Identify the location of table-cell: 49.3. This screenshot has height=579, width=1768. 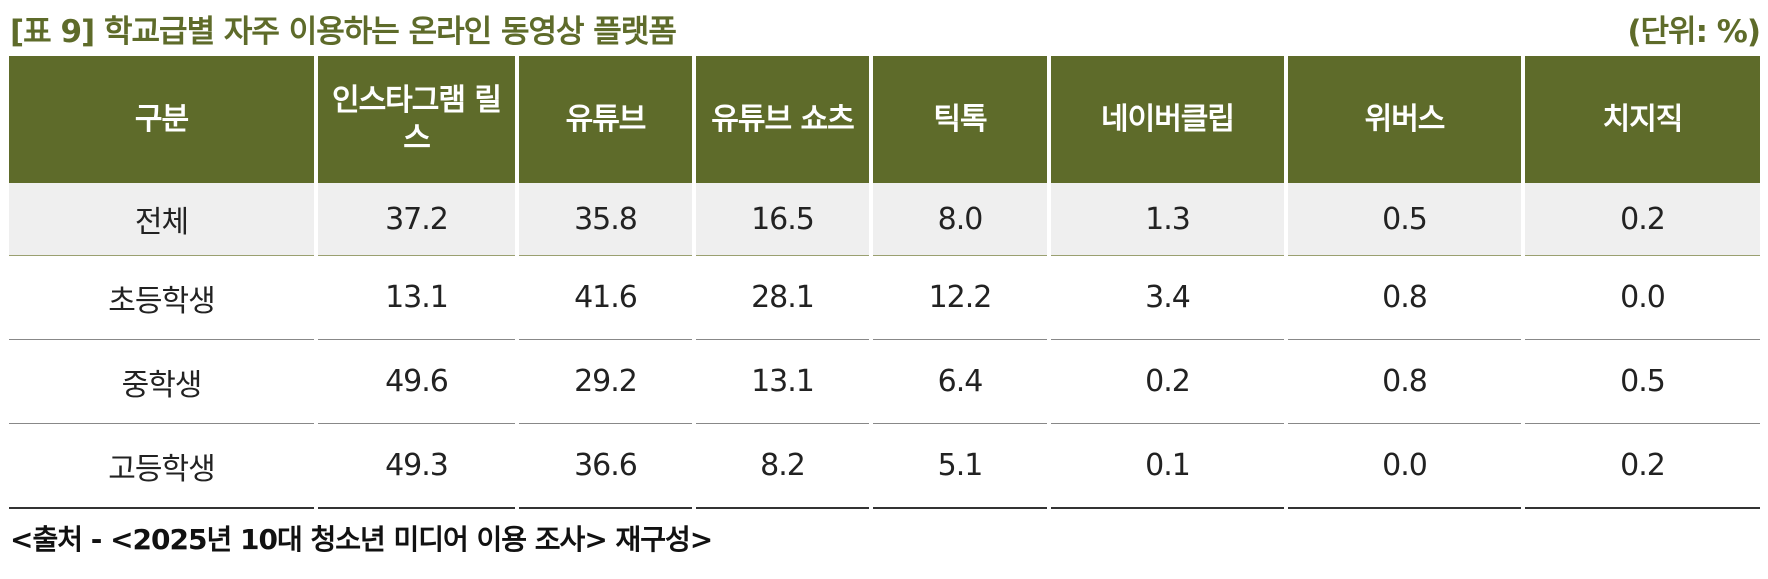
(416, 466).